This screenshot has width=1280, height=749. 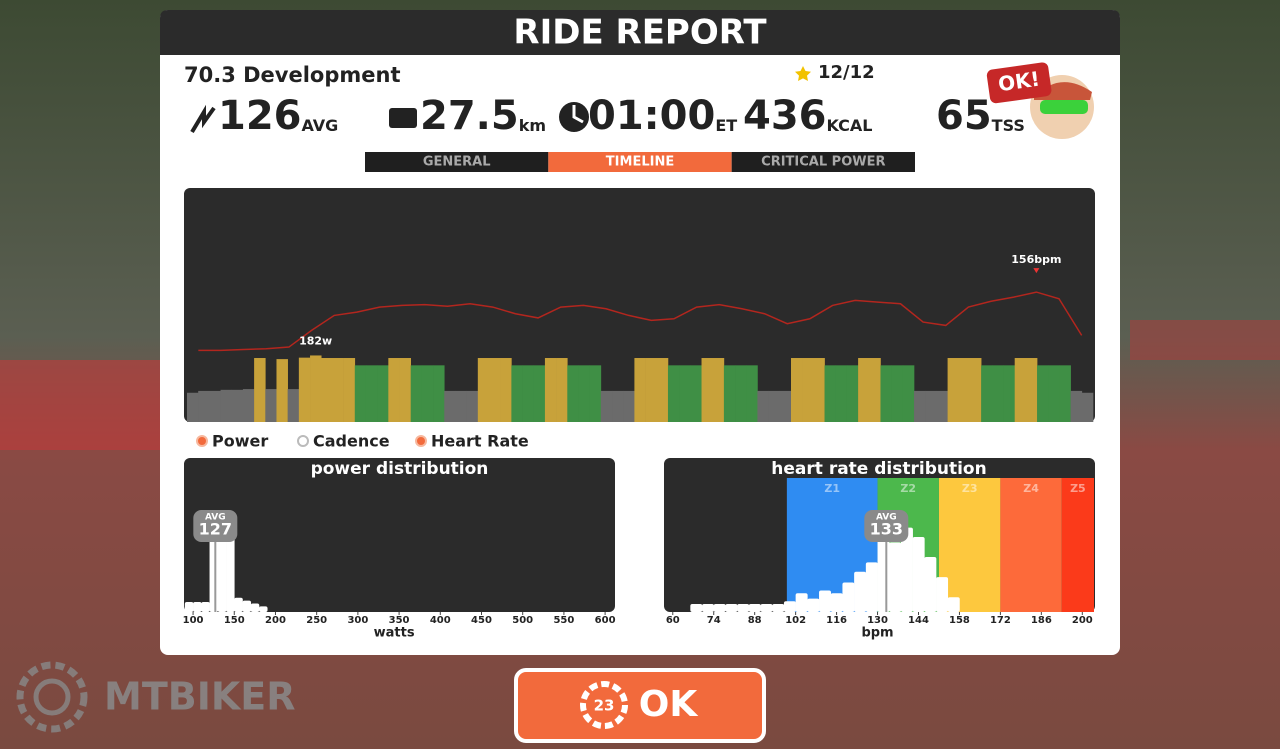 I want to click on tab-label: TIMELINE, so click(x=640, y=162).